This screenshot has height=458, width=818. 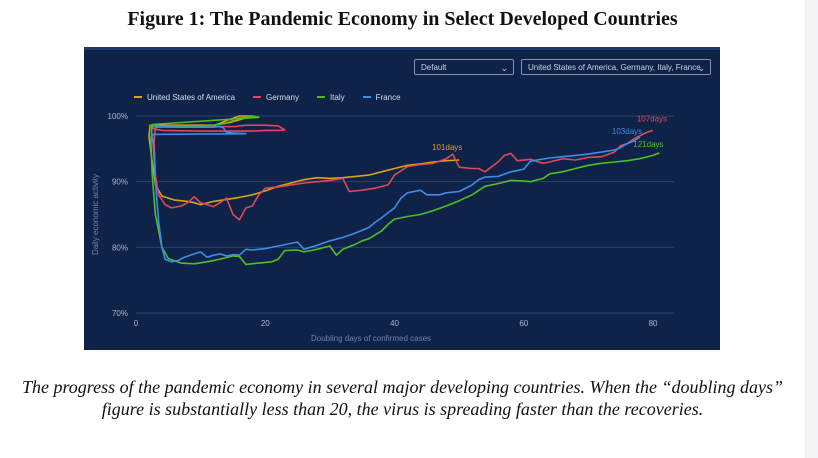 I want to click on end-label-france: 103days, so click(x=627, y=131).